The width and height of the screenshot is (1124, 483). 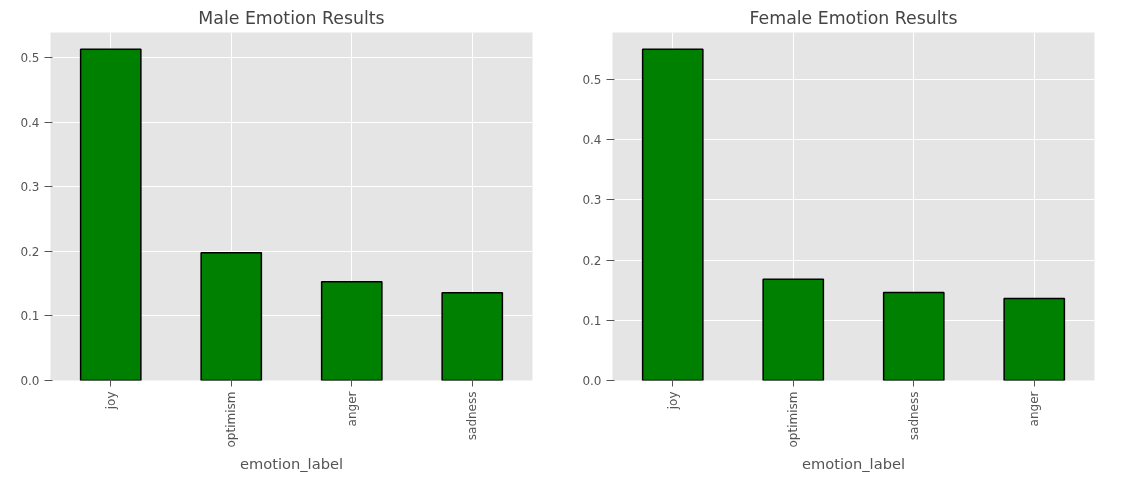 What do you see at coordinates (291, 17) in the screenshot?
I see `chart-title: Male Emotion Results` at bounding box center [291, 17].